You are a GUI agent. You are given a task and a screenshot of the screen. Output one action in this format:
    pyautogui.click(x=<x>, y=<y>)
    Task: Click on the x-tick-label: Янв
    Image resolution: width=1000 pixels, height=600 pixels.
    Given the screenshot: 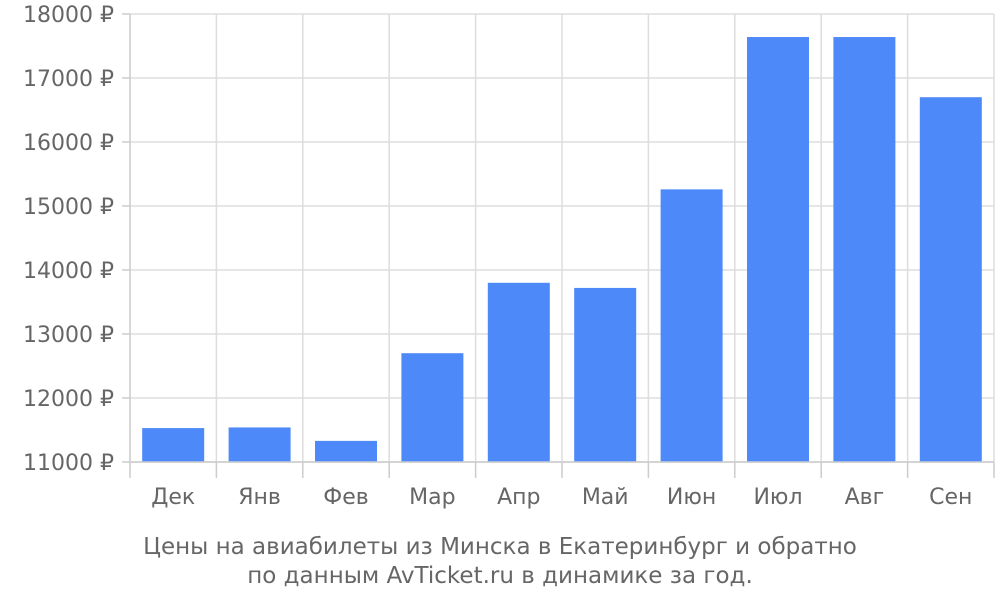 What is the action you would take?
    pyautogui.click(x=259, y=497)
    